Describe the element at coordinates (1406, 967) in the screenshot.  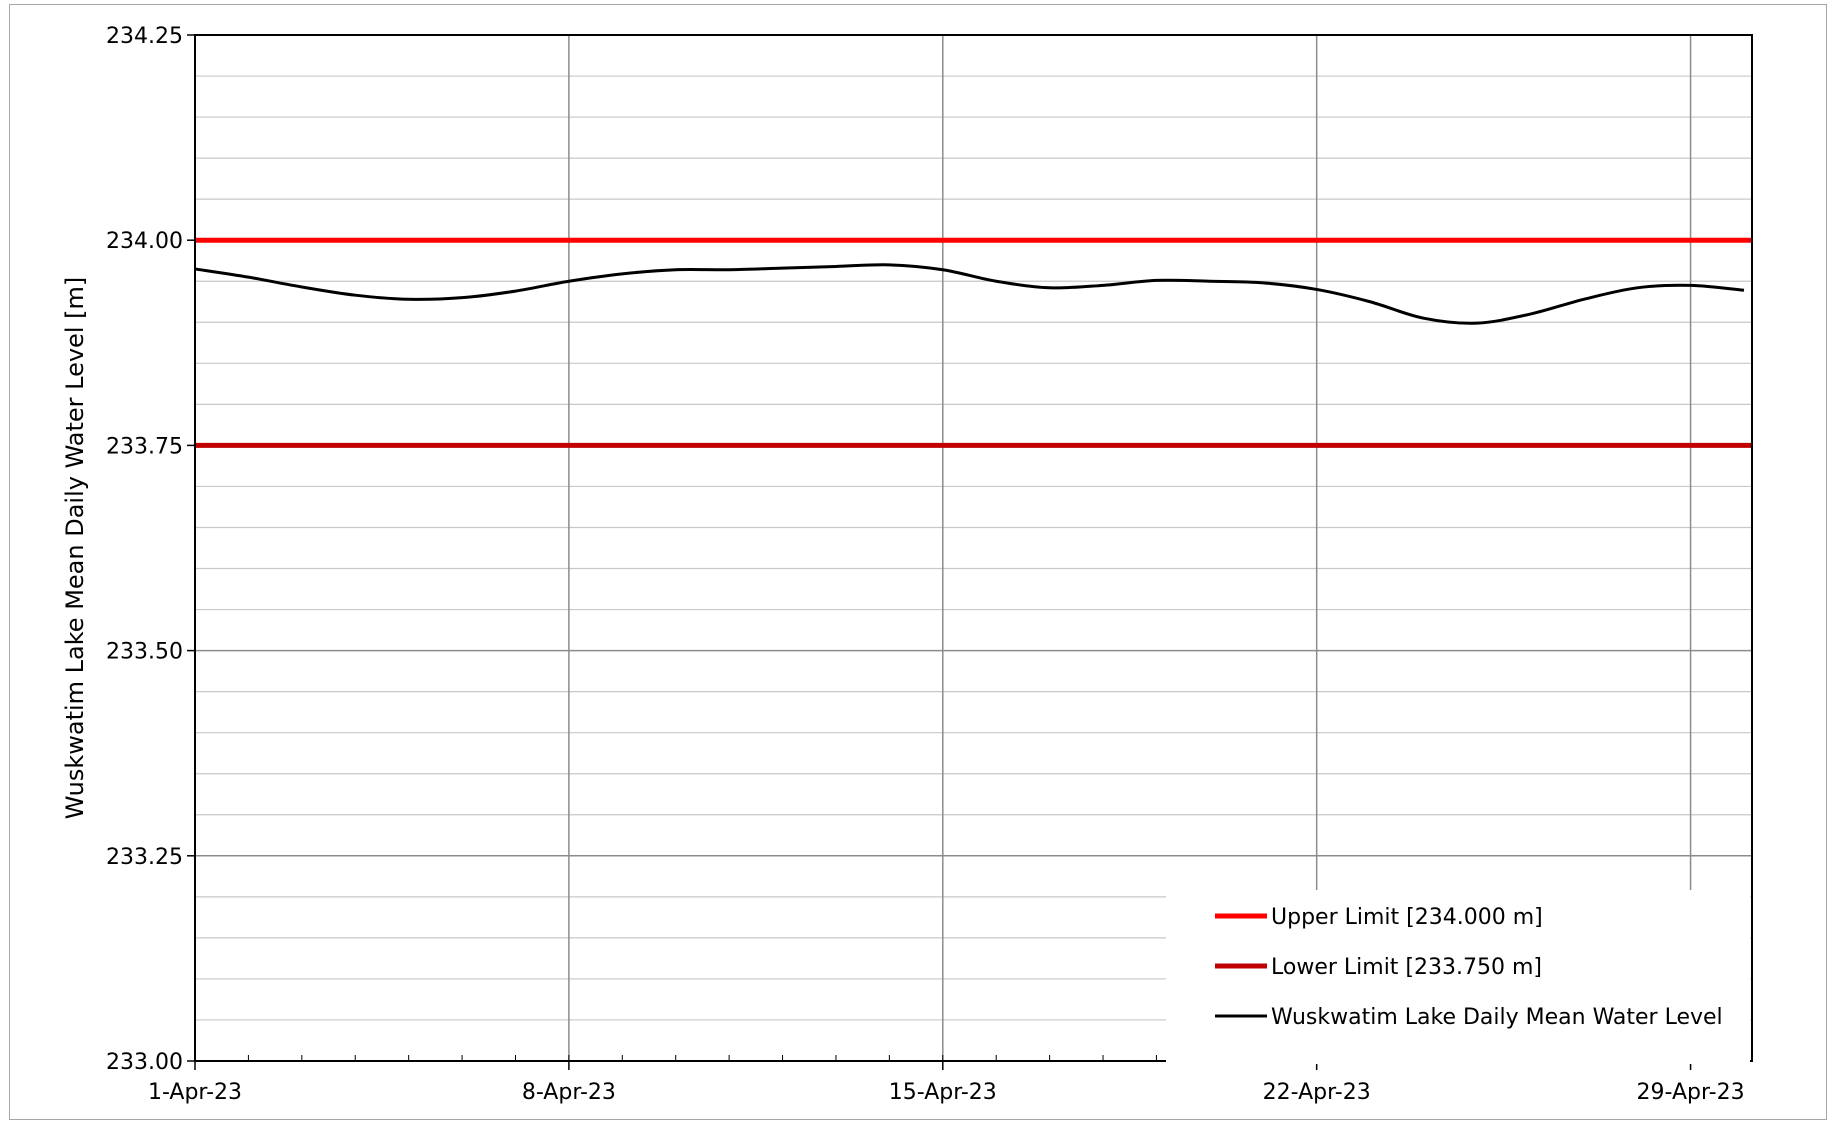
I see `legend-label: Lower Limit [233.750 m]` at that location.